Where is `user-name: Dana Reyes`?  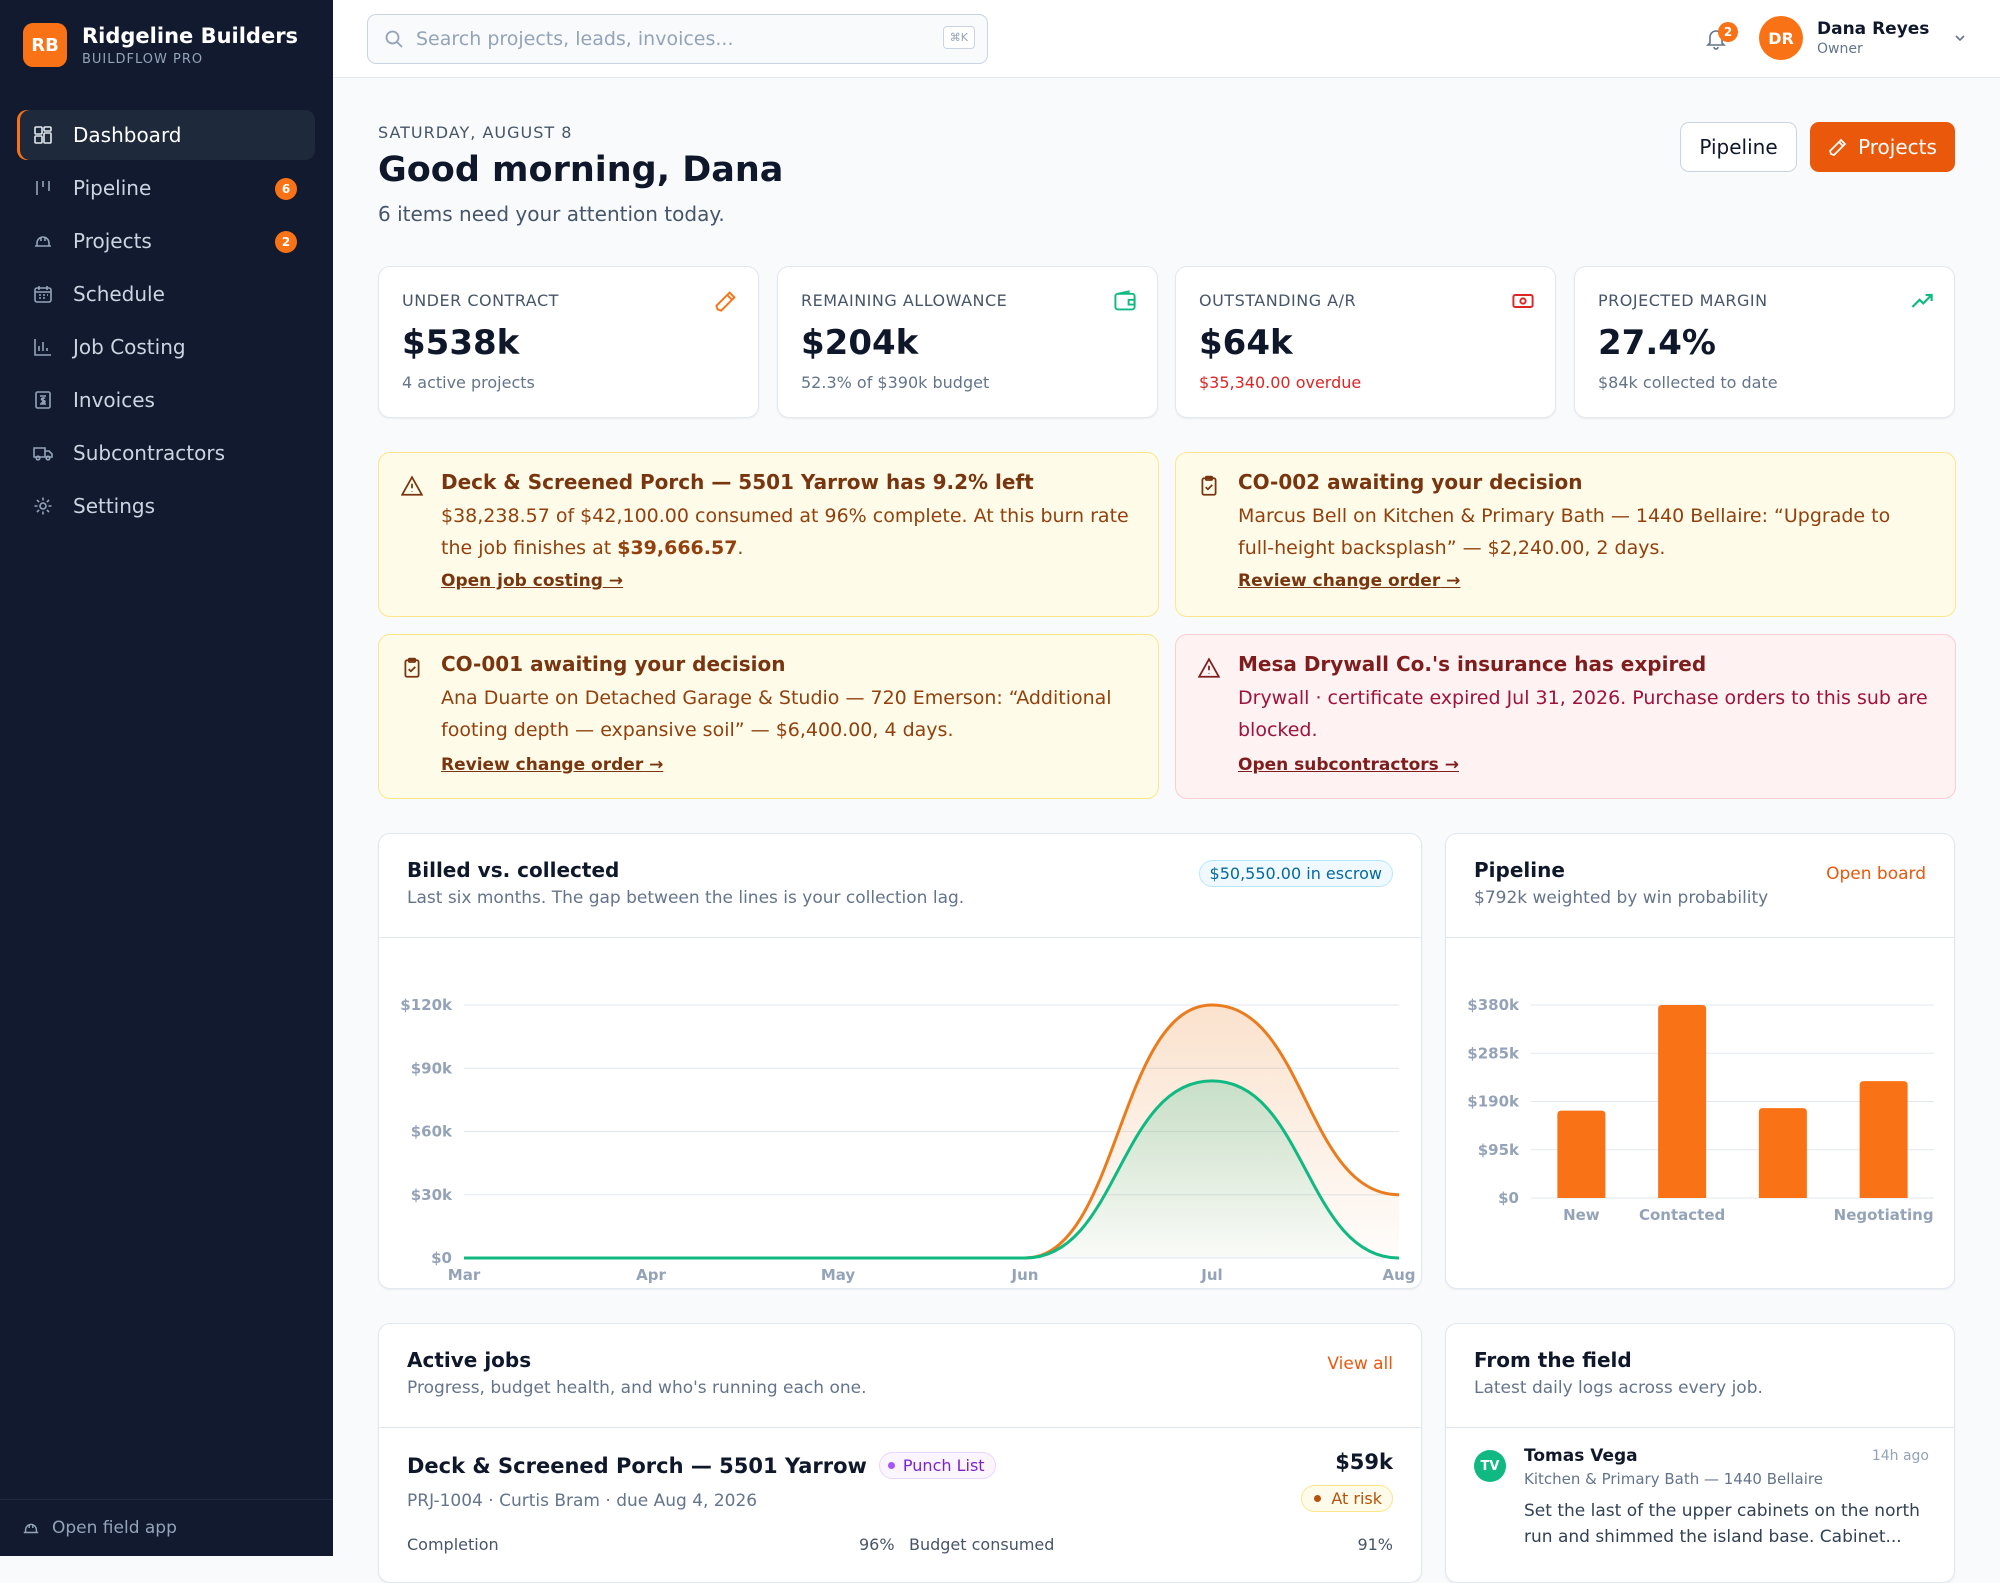 user-name: Dana Reyes is located at coordinates (1873, 29).